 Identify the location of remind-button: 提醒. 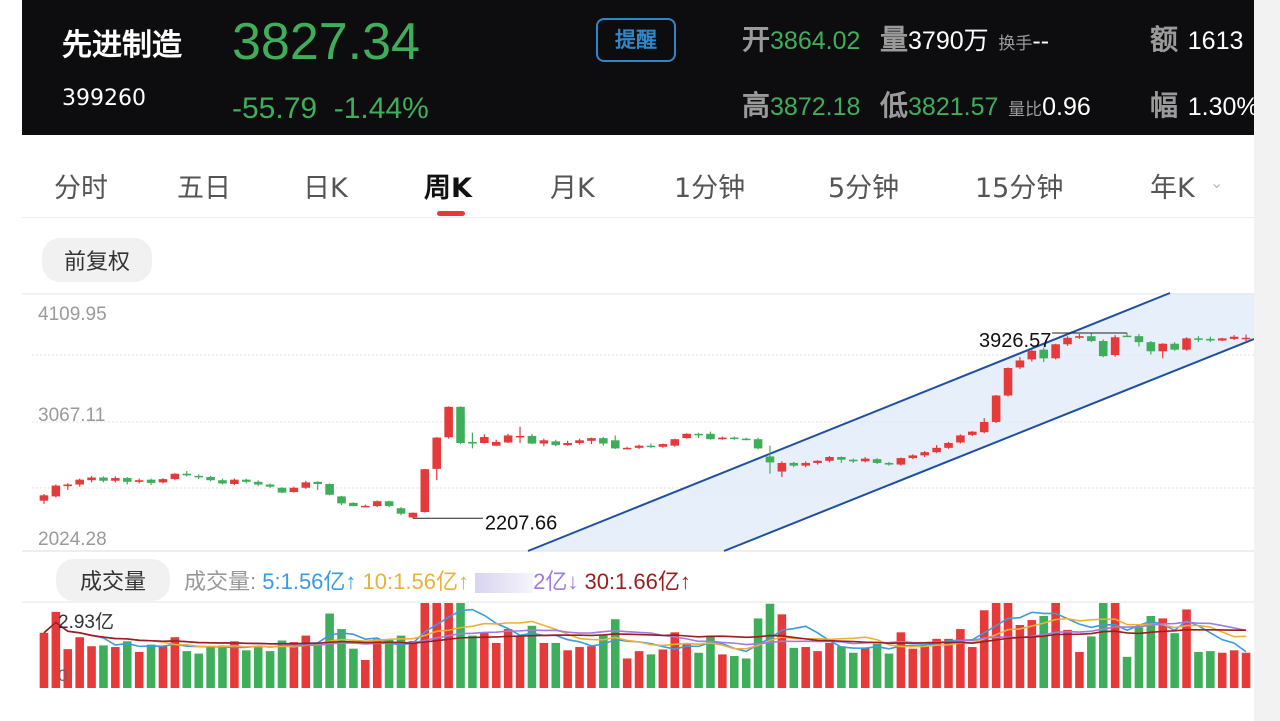
(636, 40).